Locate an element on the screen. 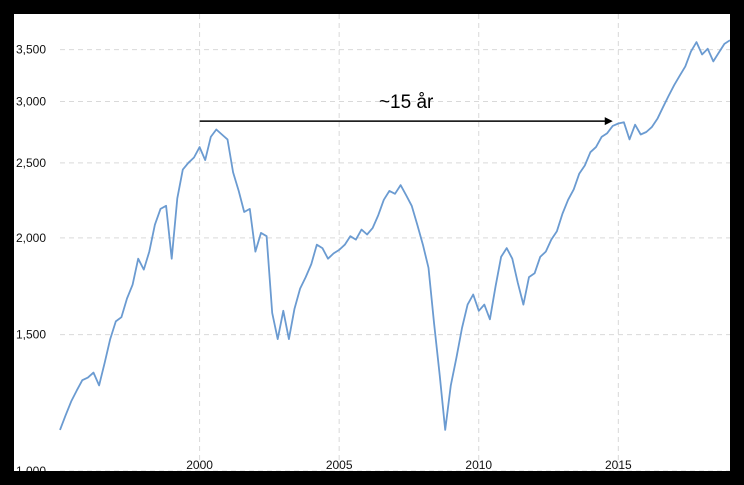 The image size is (744, 485). annotation-arrow-head is located at coordinates (608, 121).